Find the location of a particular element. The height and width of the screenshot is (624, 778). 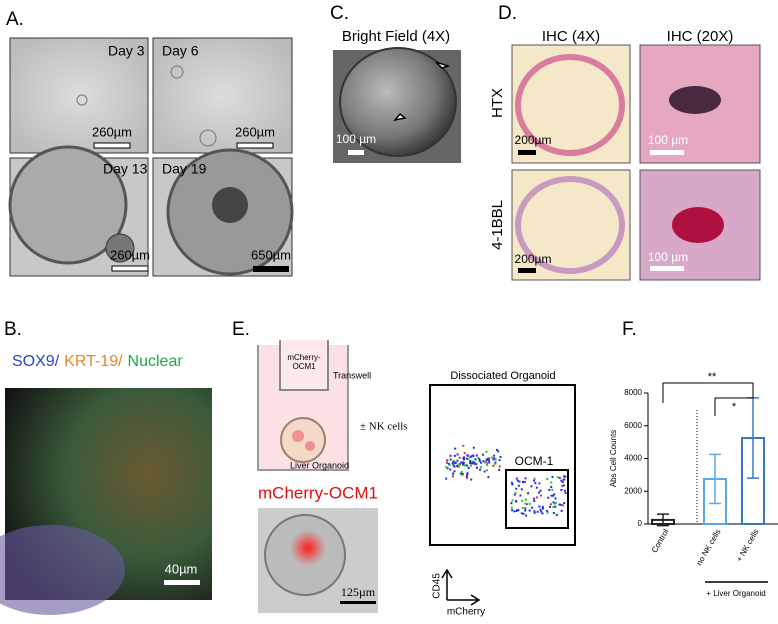

scale-bar is located at coordinates (356, 152).